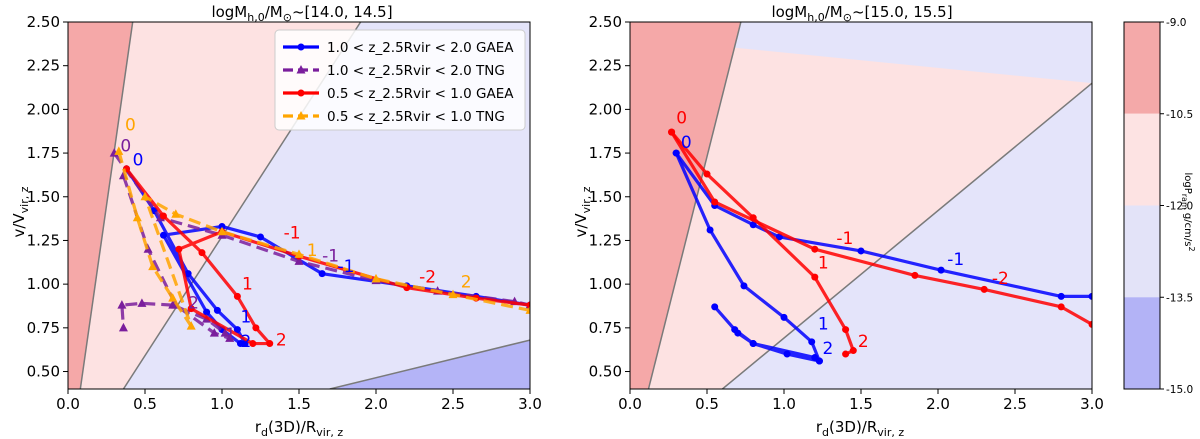  What do you see at coordinates (605, 197) in the screenshot?
I see `y-tick-label: 1.50` at bounding box center [605, 197].